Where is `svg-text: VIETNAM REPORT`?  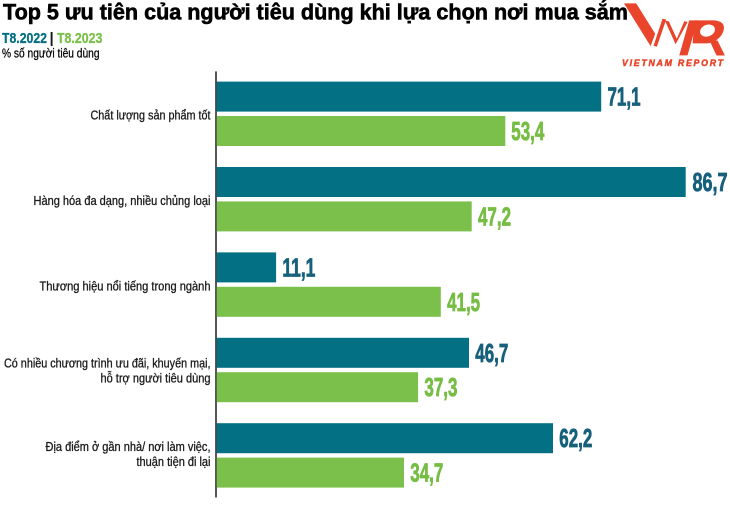
svg-text: VIETNAM REPORT is located at coordinates (673, 63).